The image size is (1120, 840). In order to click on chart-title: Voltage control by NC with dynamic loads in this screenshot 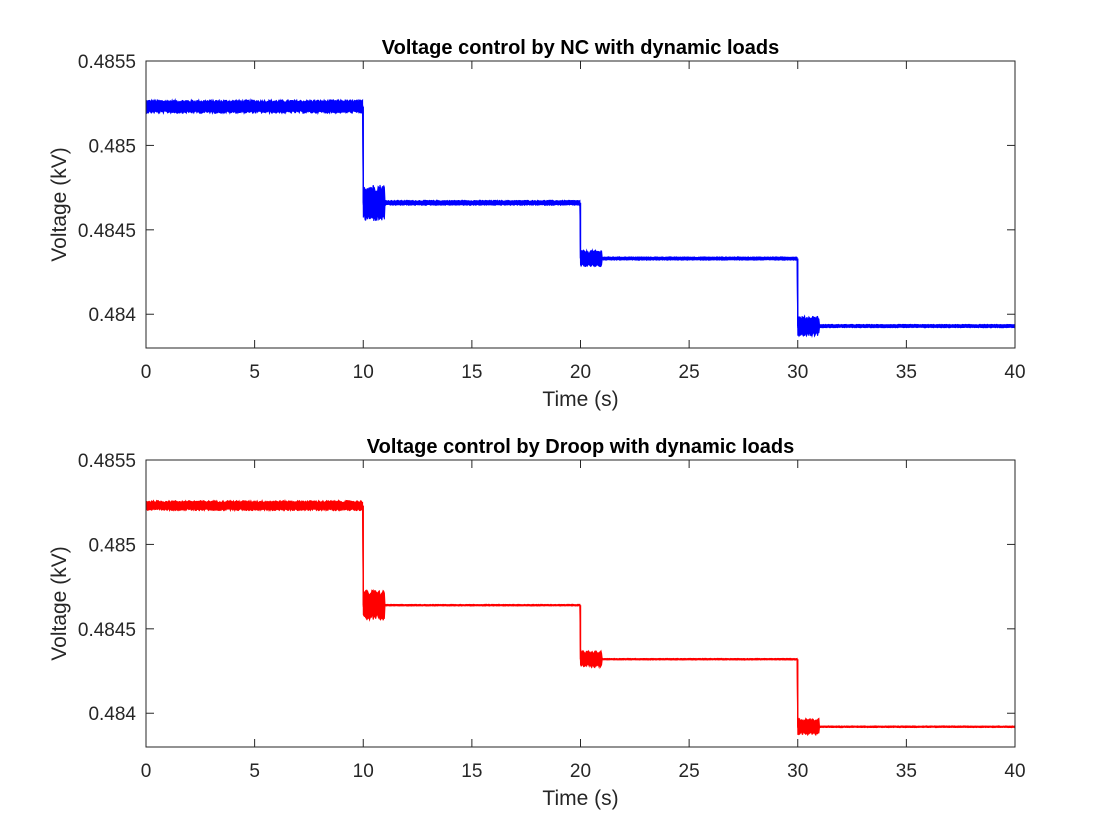, I will do `click(580, 48)`.